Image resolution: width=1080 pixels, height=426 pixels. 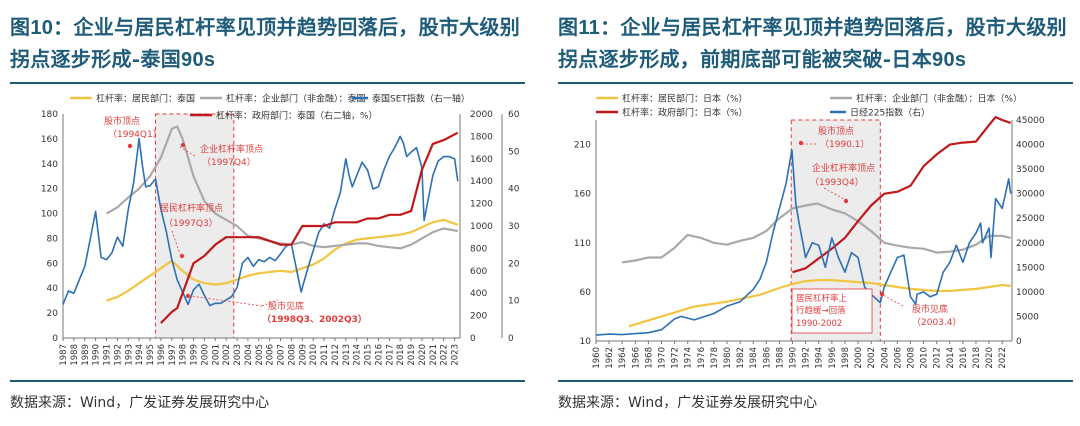 I want to click on x-tick-label: 2002, so click(x=227, y=355).